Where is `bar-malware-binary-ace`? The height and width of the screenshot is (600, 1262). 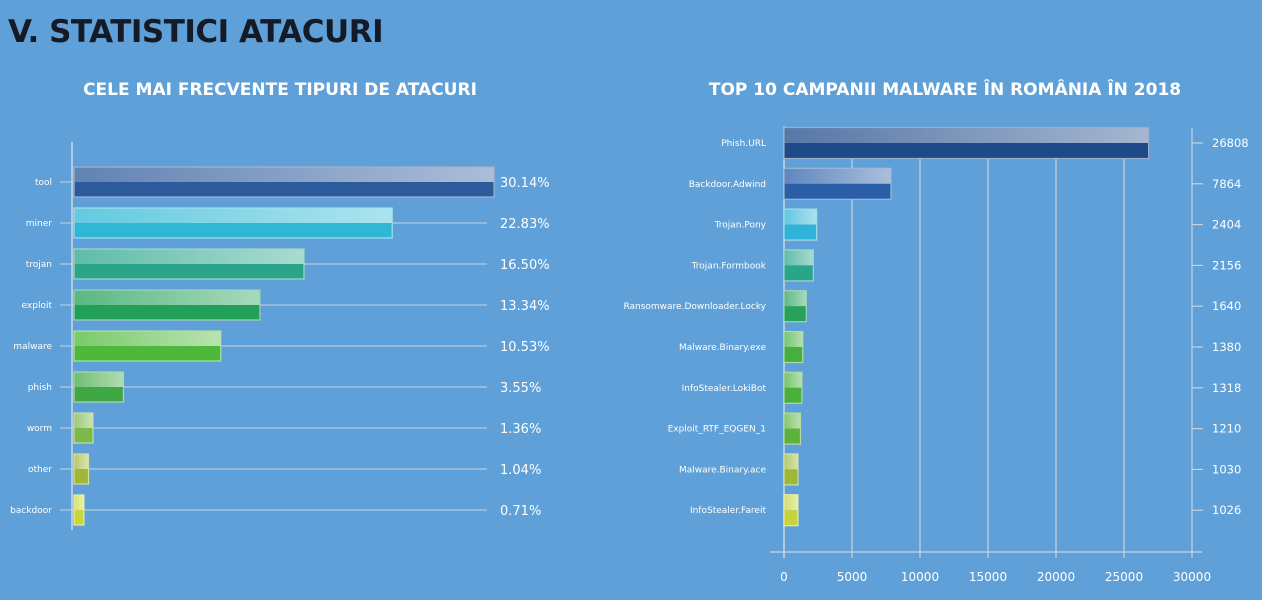
bar-malware-binary-ace is located at coordinates (791, 469).